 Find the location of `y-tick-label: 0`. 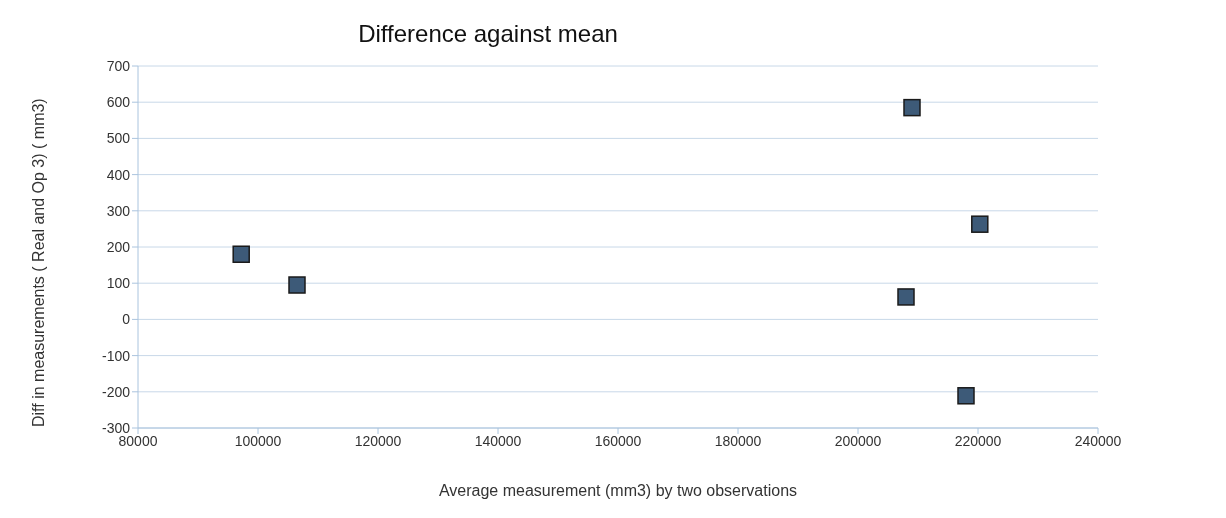

y-tick-label: 0 is located at coordinates (126, 319).